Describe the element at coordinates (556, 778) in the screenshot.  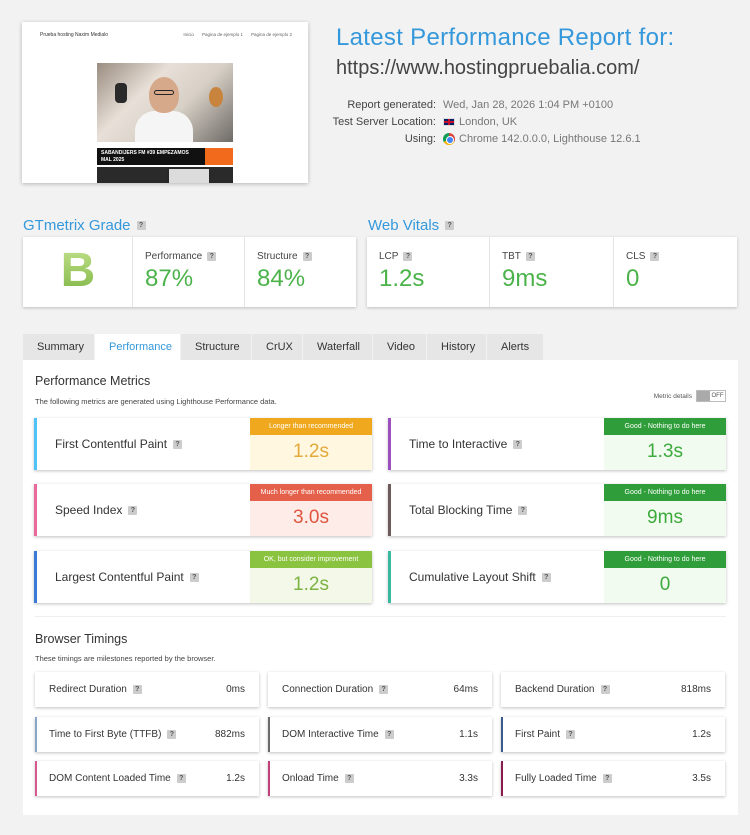
I see `timing-name-text: Fully Loaded Time` at that location.